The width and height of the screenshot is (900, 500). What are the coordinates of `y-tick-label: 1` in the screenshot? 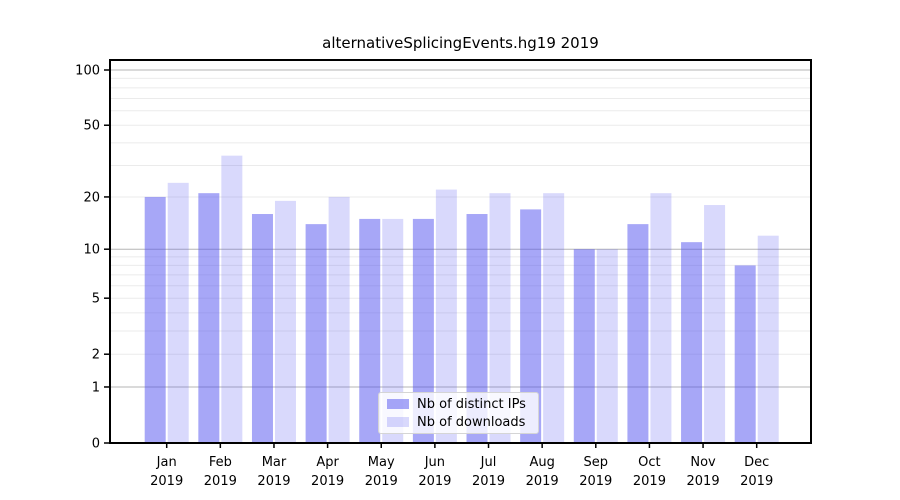 It's located at (96, 387).